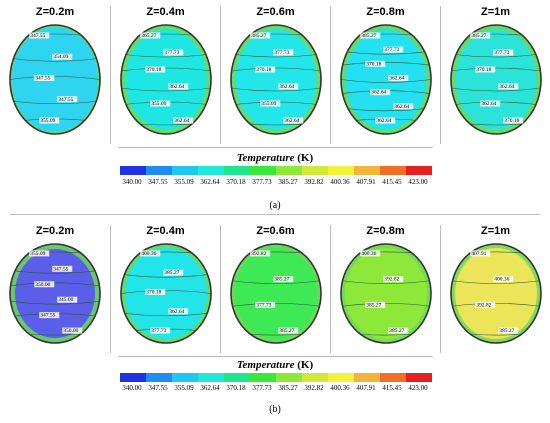 This screenshot has width=550, height=423. I want to click on colorbar-tick: 370.18, so click(236, 182).